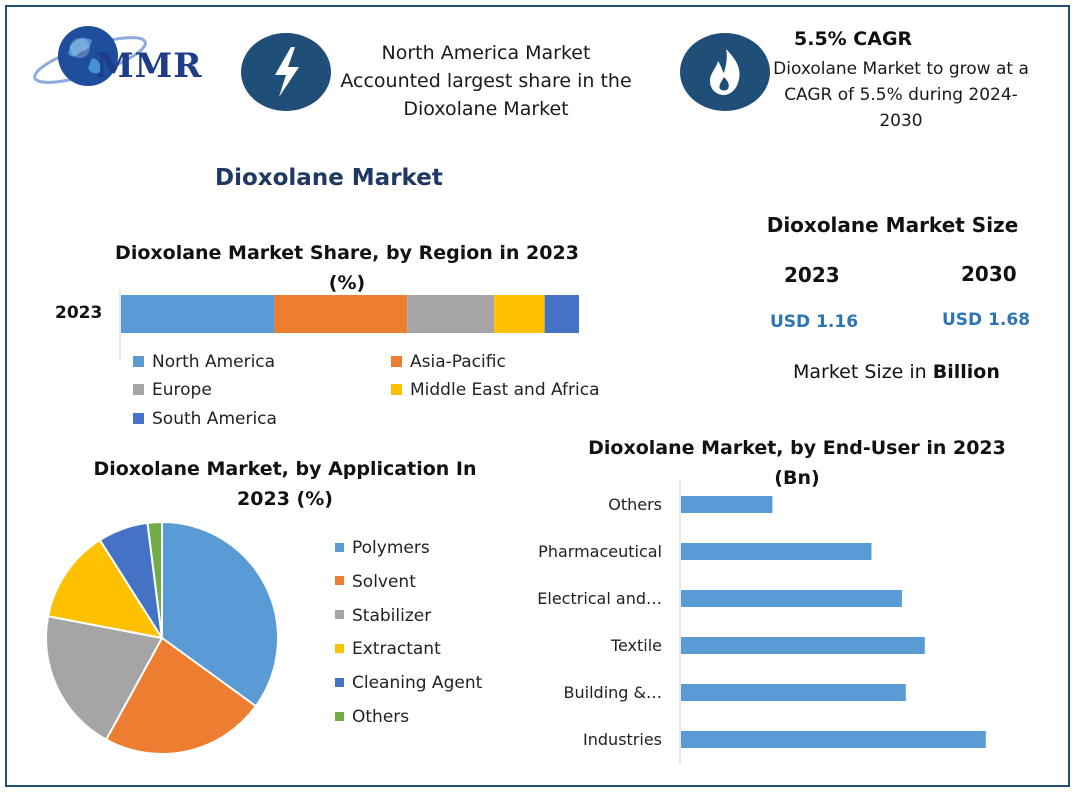  I want to click on application-legend-item: Extractant, so click(388, 649).